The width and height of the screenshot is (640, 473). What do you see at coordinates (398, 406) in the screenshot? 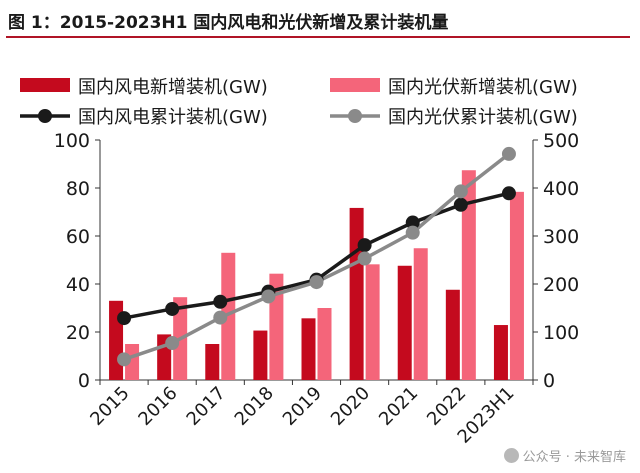
I see `x-axis-tick-label: 2021` at bounding box center [398, 406].